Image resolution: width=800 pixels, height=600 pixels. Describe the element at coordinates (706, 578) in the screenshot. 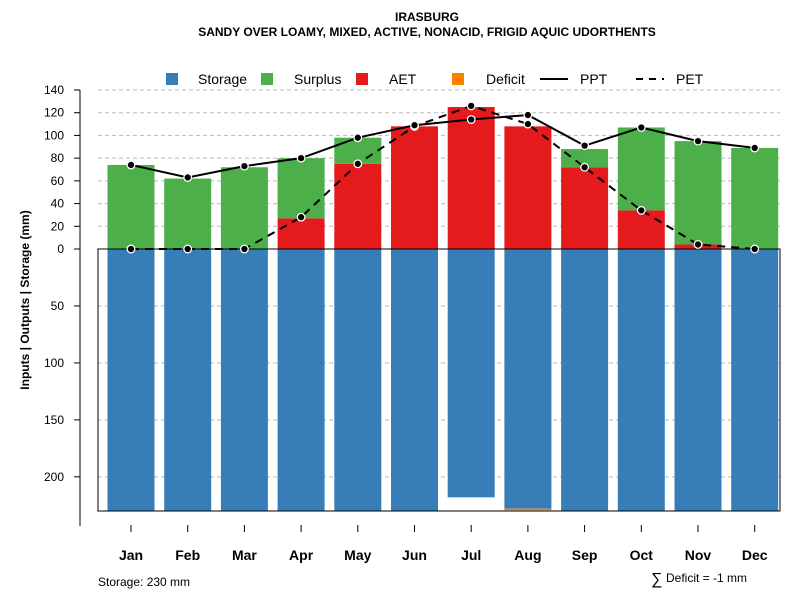

I see `deficit-footer: Deficit = -1 mm` at that location.